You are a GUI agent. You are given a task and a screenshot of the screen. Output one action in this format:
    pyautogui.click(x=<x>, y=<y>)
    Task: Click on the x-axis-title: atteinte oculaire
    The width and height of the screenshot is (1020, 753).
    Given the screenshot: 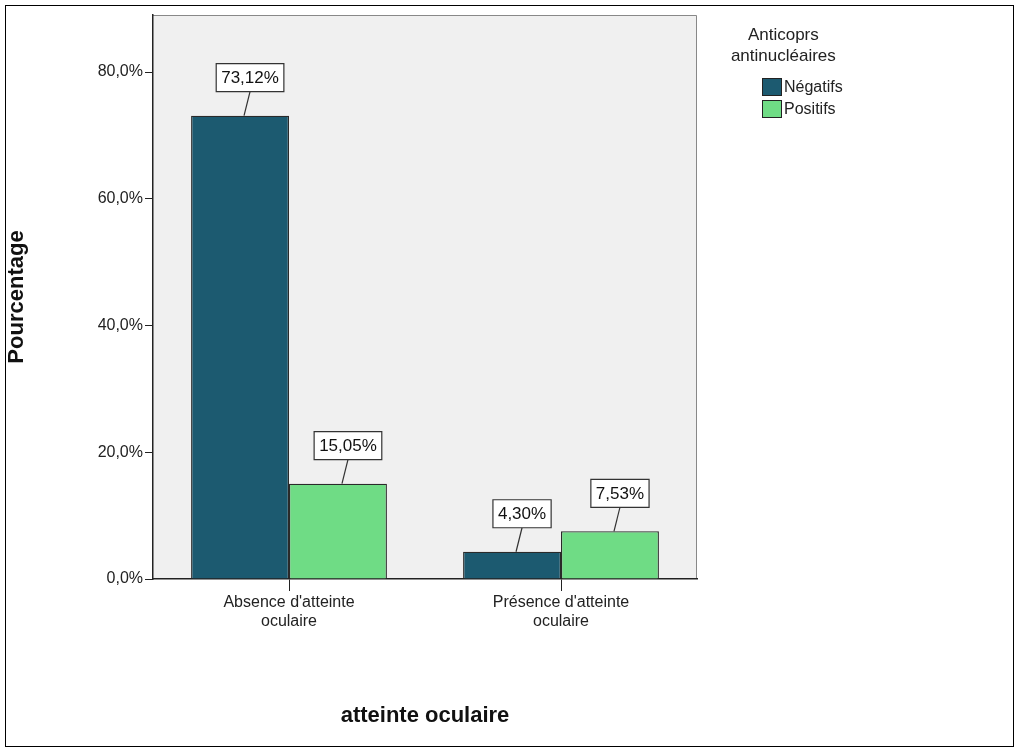 What is the action you would take?
    pyautogui.click(x=425, y=714)
    